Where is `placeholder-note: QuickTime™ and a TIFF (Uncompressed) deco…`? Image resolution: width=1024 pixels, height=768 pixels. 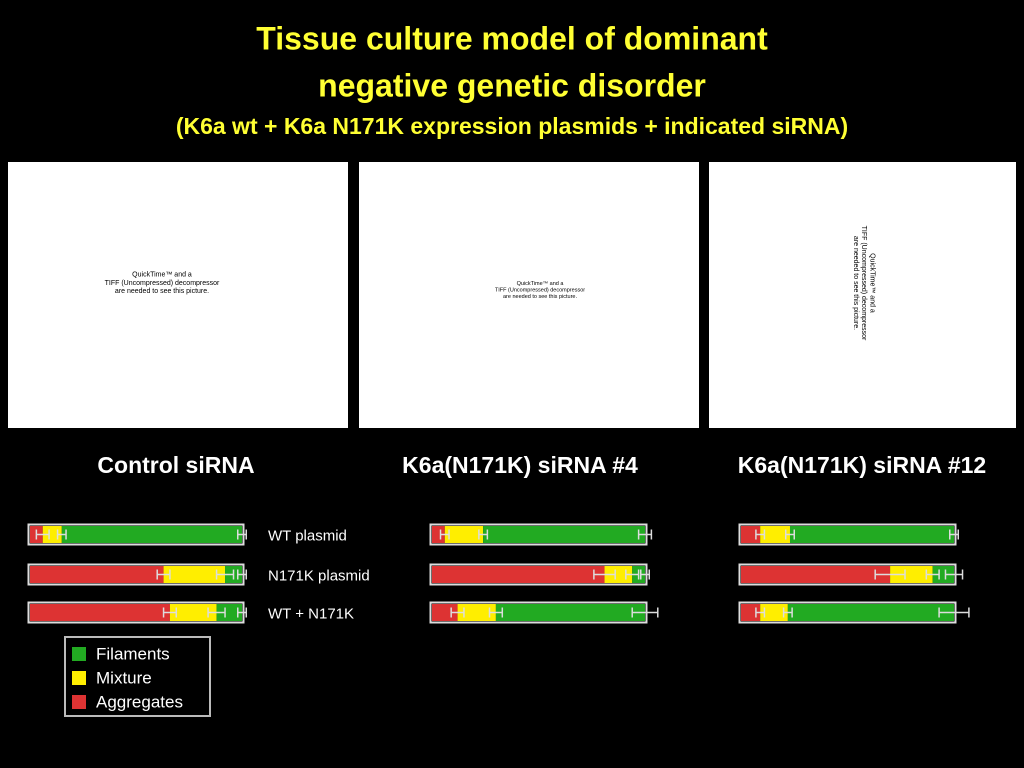
placeholder-note: QuickTime™ and a TIFF (Uncompressed) deco… is located at coordinates (162, 283).